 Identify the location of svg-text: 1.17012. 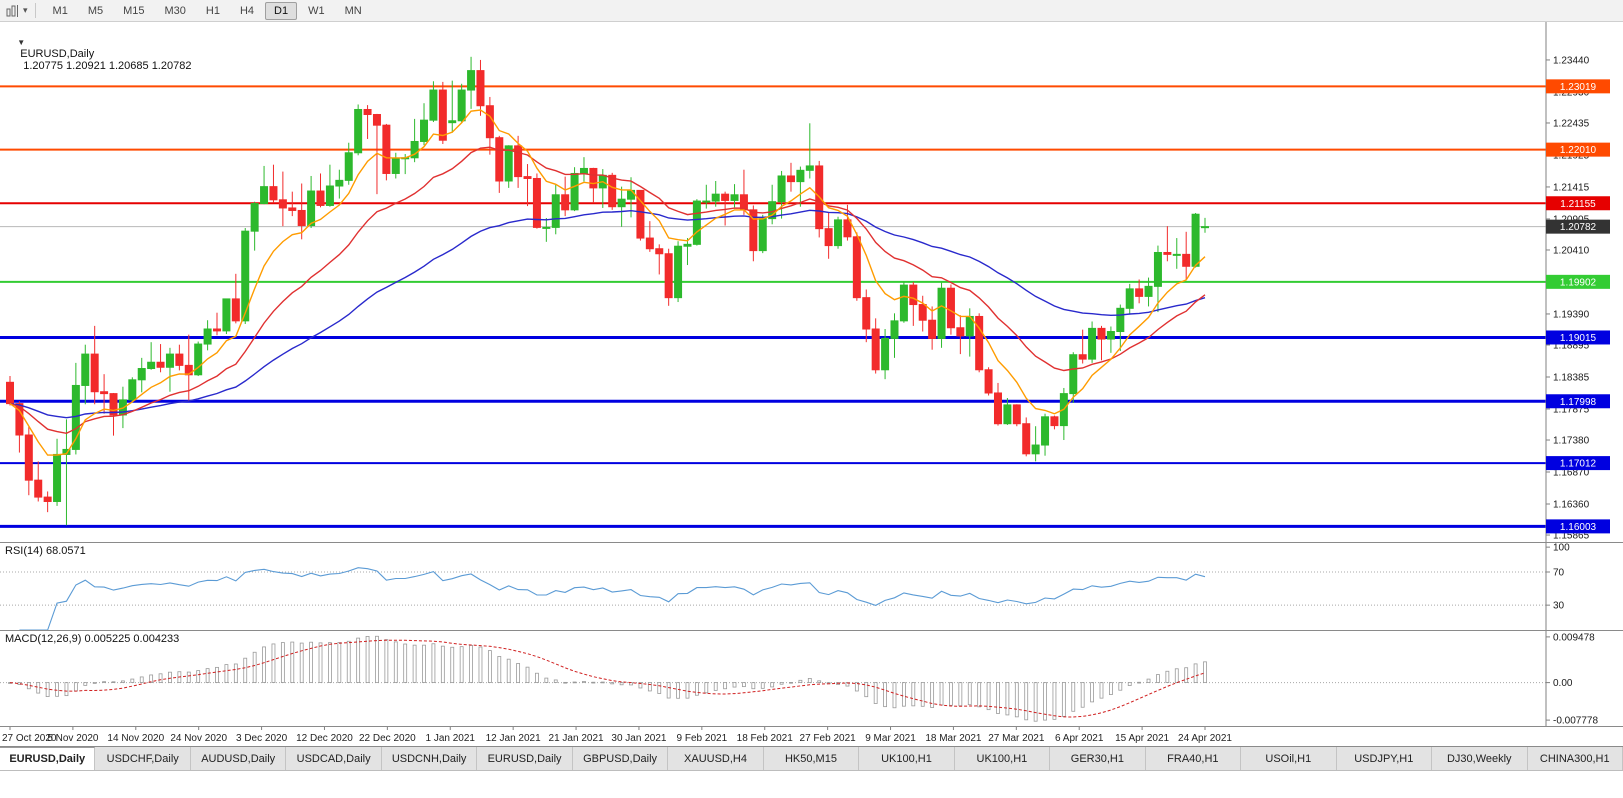
(1578, 464).